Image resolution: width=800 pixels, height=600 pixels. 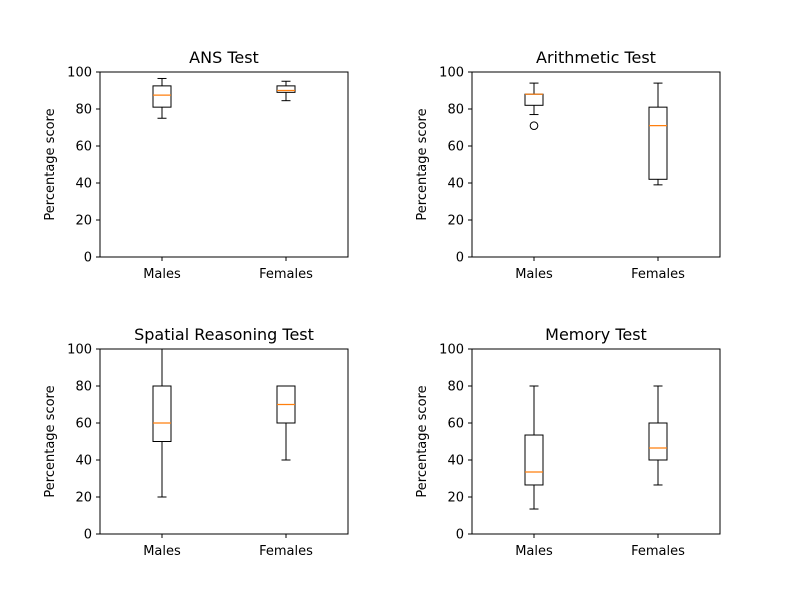 What do you see at coordinates (596, 334) in the screenshot?
I see `panel-title: Memory Test` at bounding box center [596, 334].